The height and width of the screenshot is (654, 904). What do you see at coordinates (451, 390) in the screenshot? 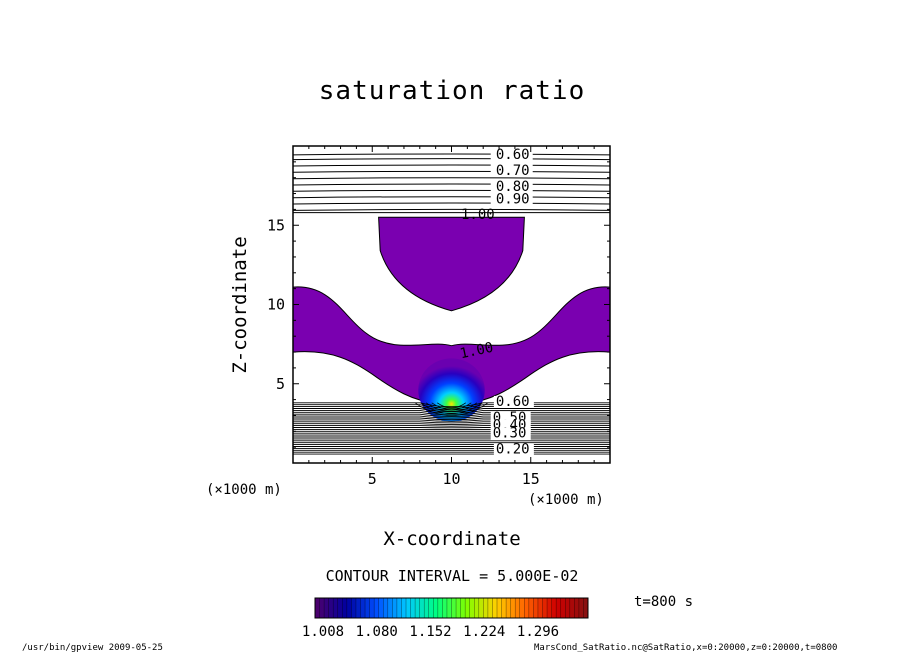
I see `fill-region-maximum` at bounding box center [451, 390].